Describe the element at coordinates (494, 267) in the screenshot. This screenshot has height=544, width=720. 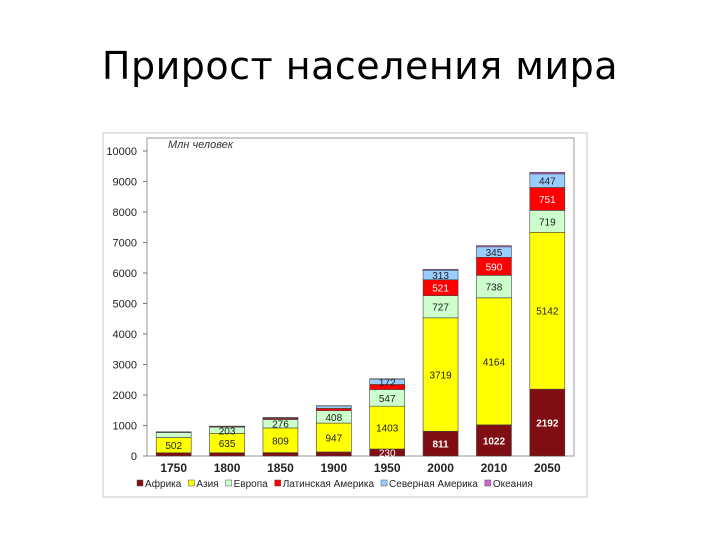
I see `data-label: 590` at that location.